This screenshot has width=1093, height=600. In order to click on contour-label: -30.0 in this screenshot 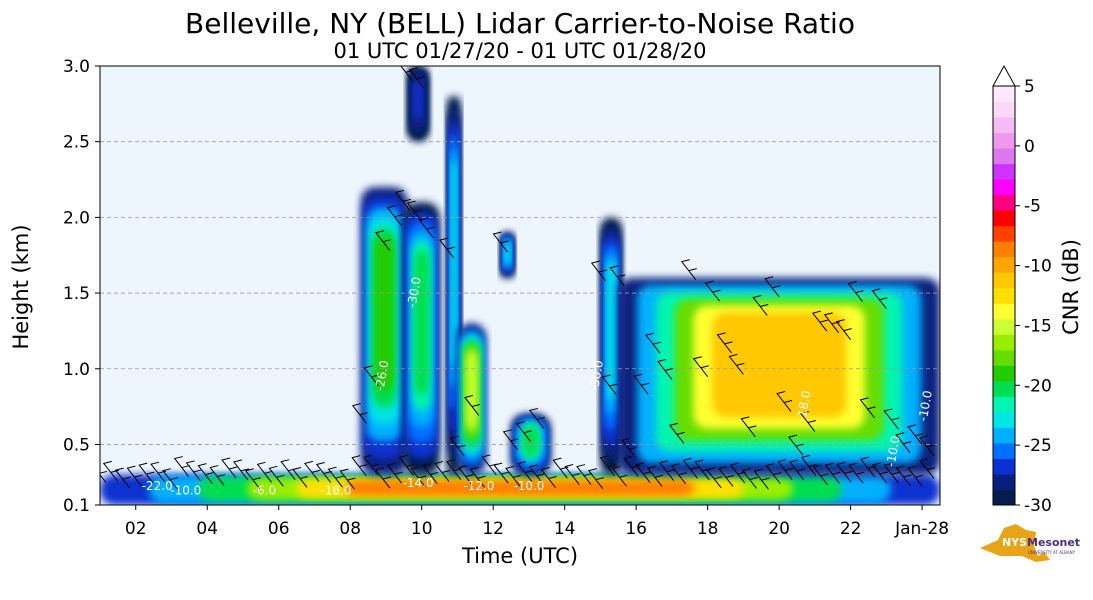, I will do `click(414, 292)`.